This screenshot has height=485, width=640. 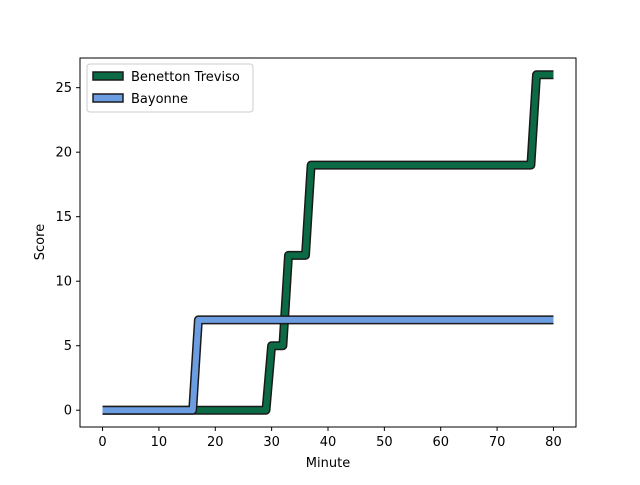 I want to click on y-tick-label: 0, so click(x=68, y=411).